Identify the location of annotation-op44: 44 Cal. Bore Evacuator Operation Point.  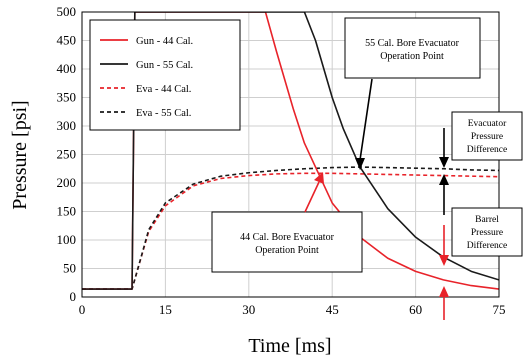
(287, 222).